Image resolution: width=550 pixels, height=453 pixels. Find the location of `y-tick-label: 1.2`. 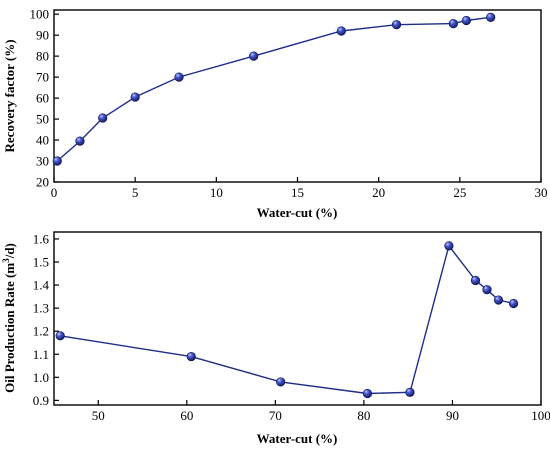

y-tick-label: 1.2 is located at coordinates (41, 331).